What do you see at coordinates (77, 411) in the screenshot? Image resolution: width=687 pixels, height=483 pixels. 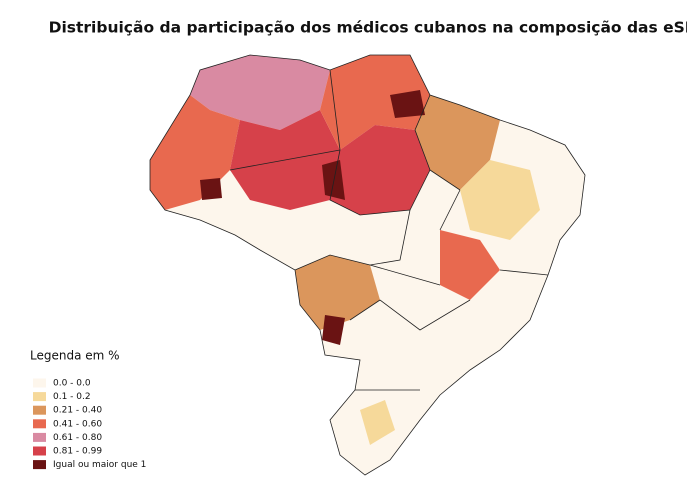 I see `legend-label: 0.21 - 0.40` at bounding box center [77, 411].